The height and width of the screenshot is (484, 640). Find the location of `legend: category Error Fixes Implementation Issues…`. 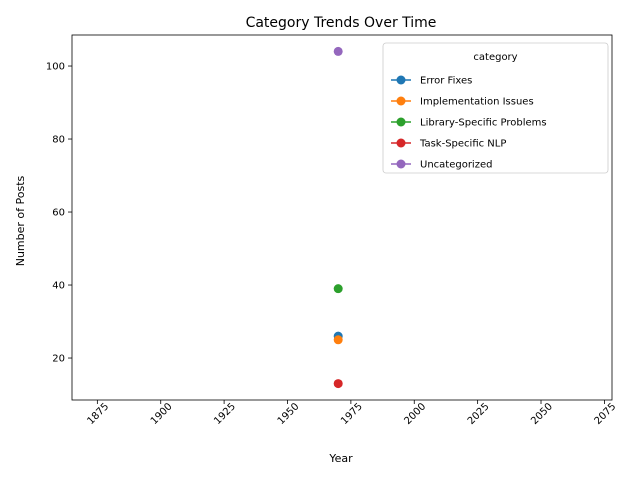

legend: category Error Fixes Implementation Issues… is located at coordinates (495, 108).